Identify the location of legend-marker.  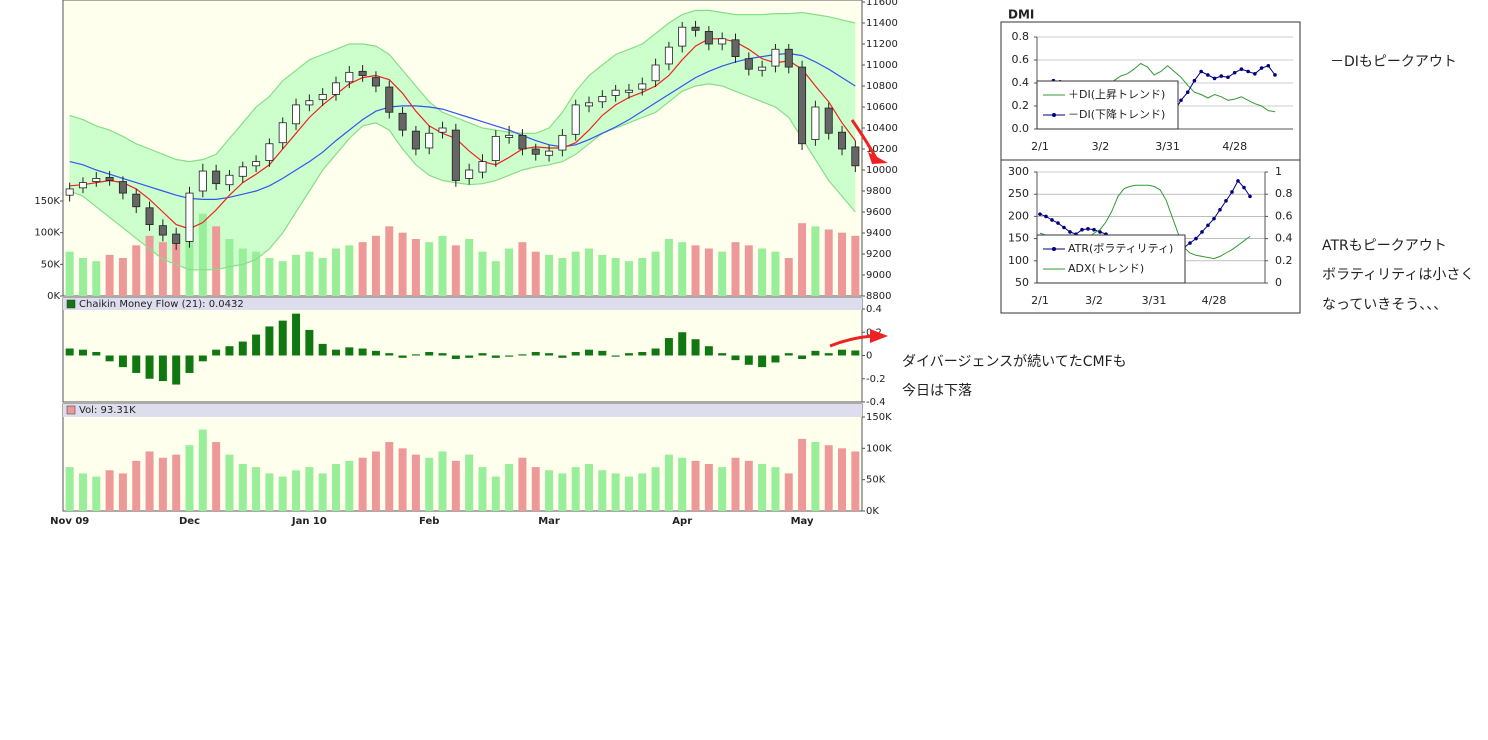
(1054, 115).